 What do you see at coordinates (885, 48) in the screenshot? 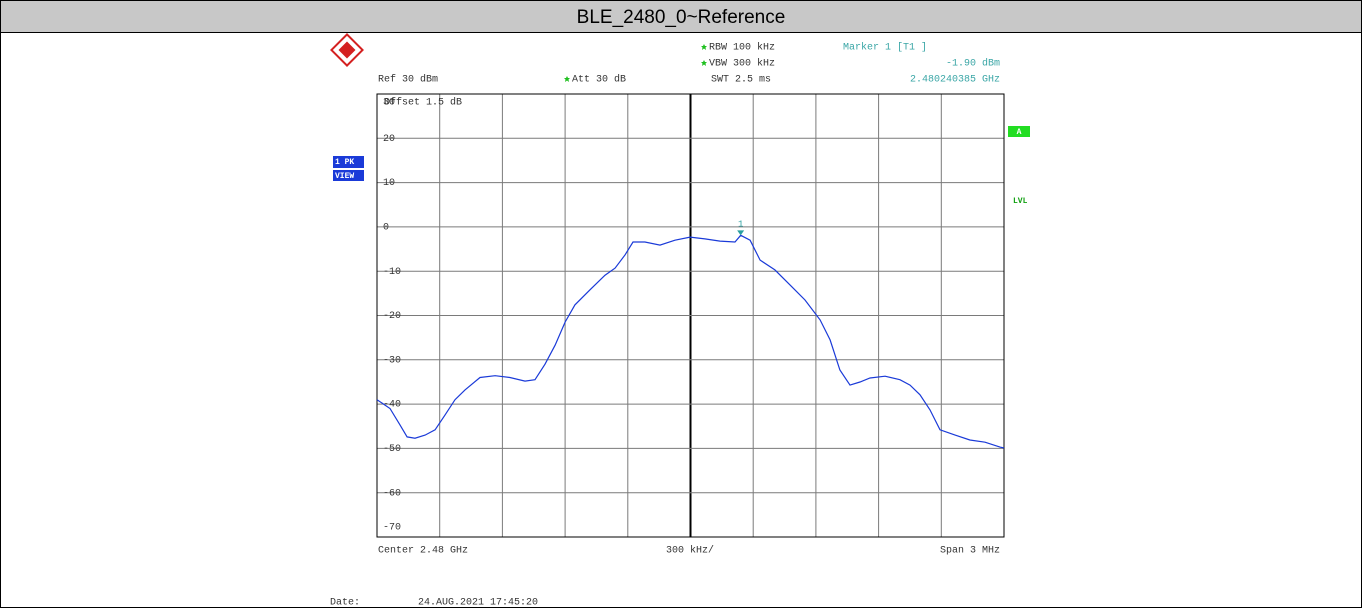
I see `marker-title: Marker 1 [T1 ]` at bounding box center [885, 48].